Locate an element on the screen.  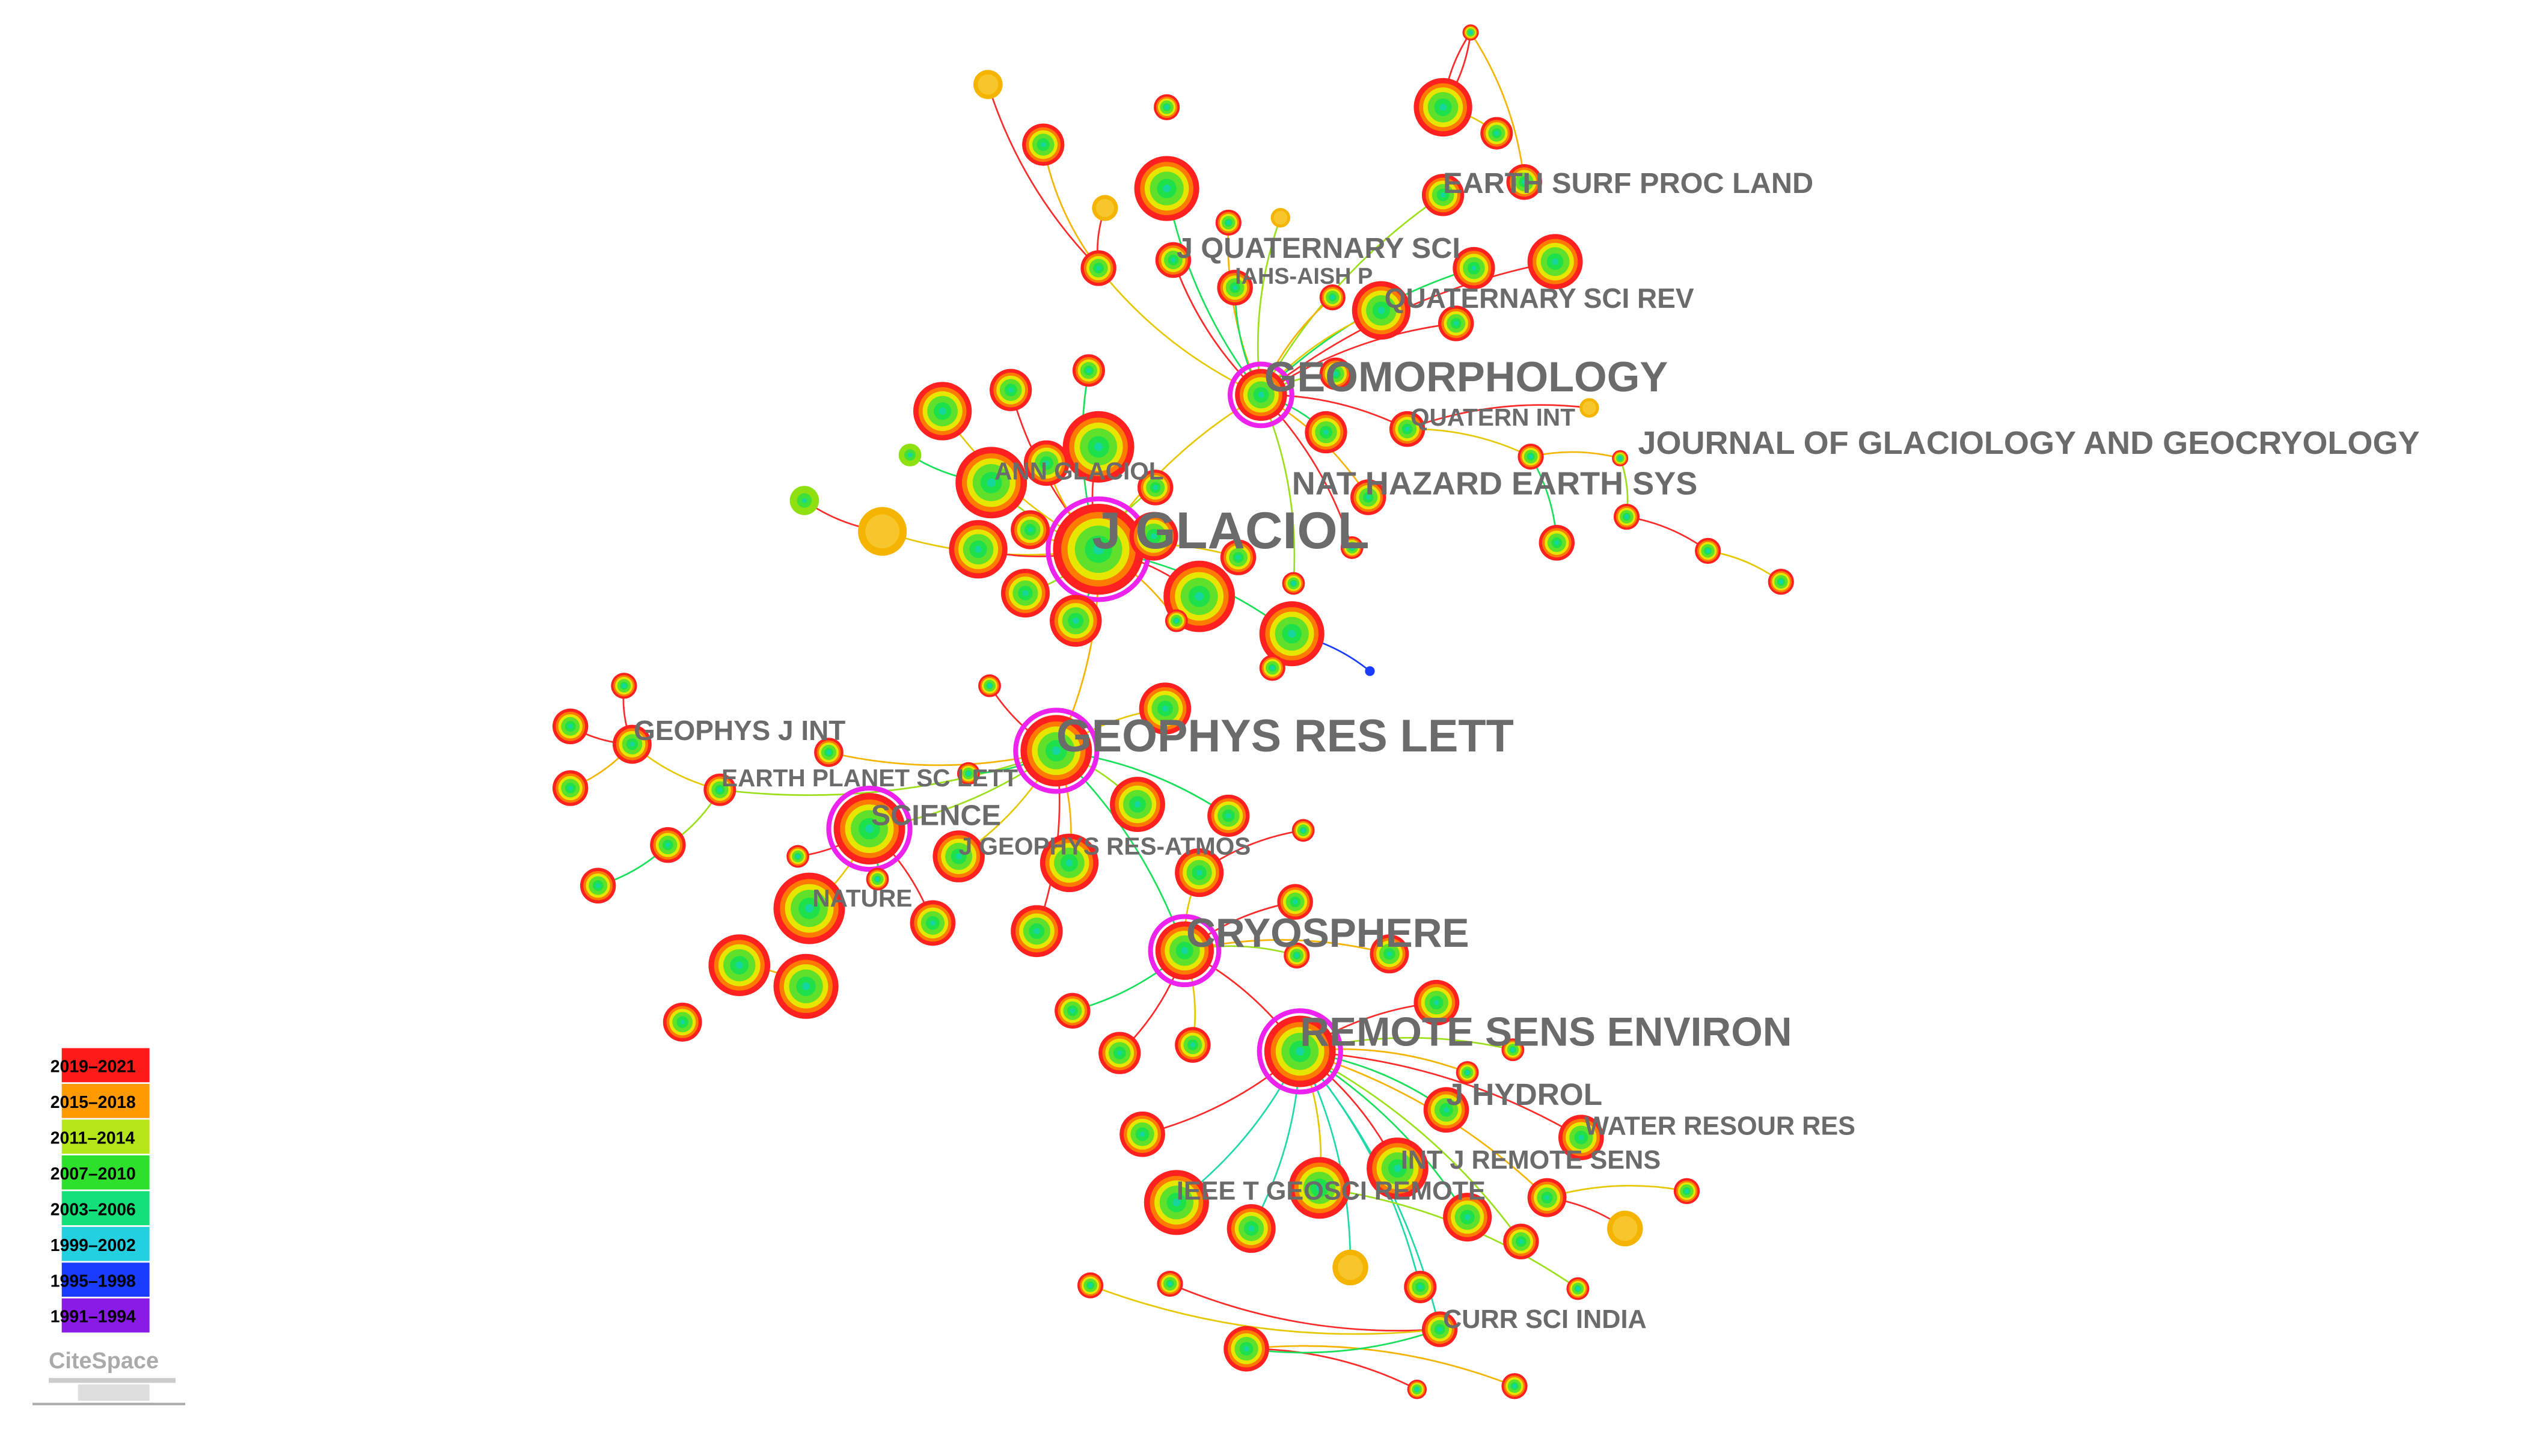
logo: CiteSpace is located at coordinates (109, 1377).